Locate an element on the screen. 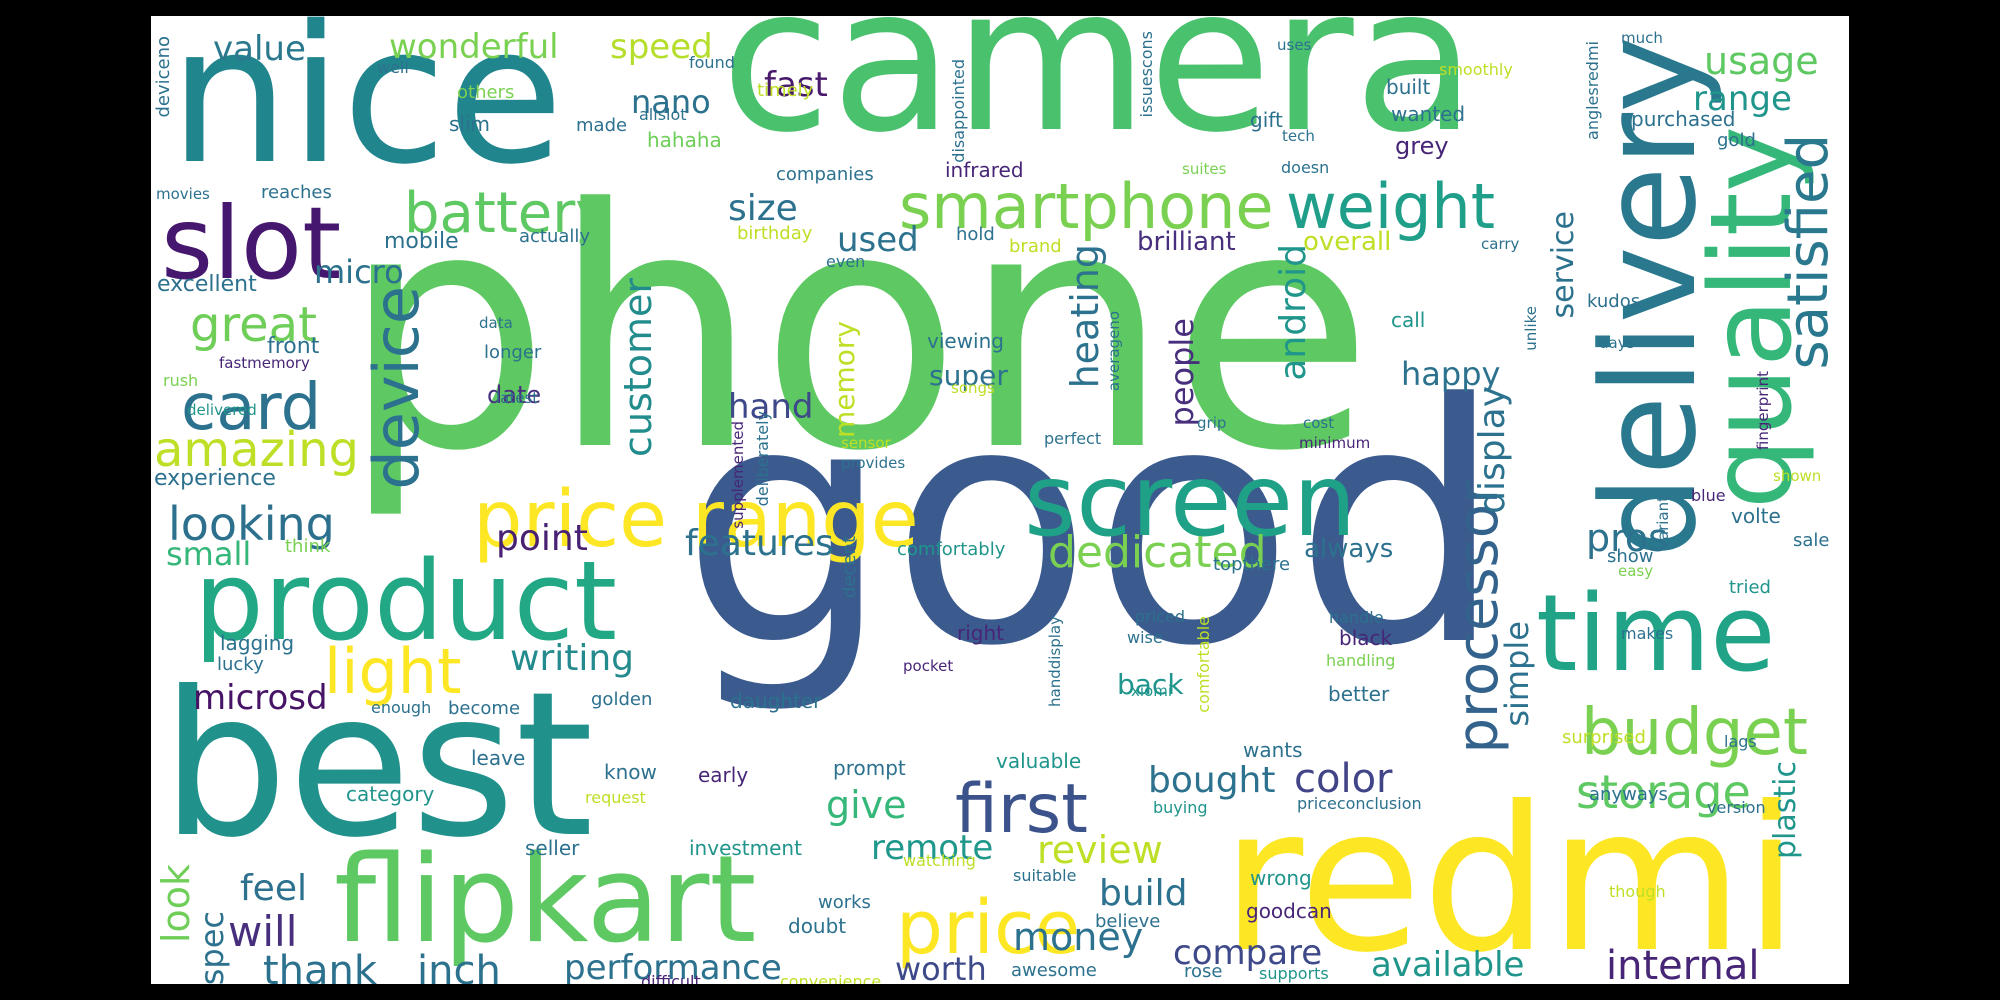  word-price-range: price range is located at coordinates (696, 520).